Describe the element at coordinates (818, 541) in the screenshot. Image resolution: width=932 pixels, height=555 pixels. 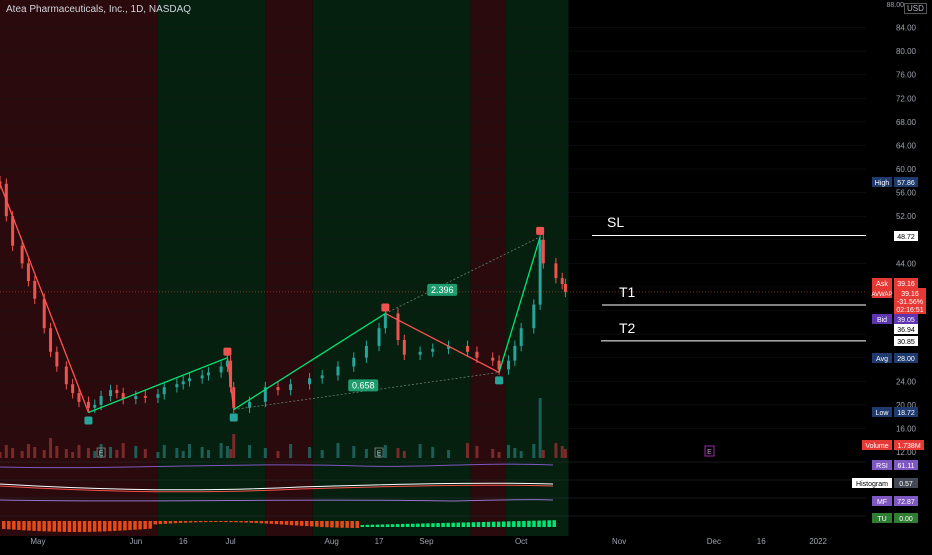
I see `time-tick: 2022` at that location.